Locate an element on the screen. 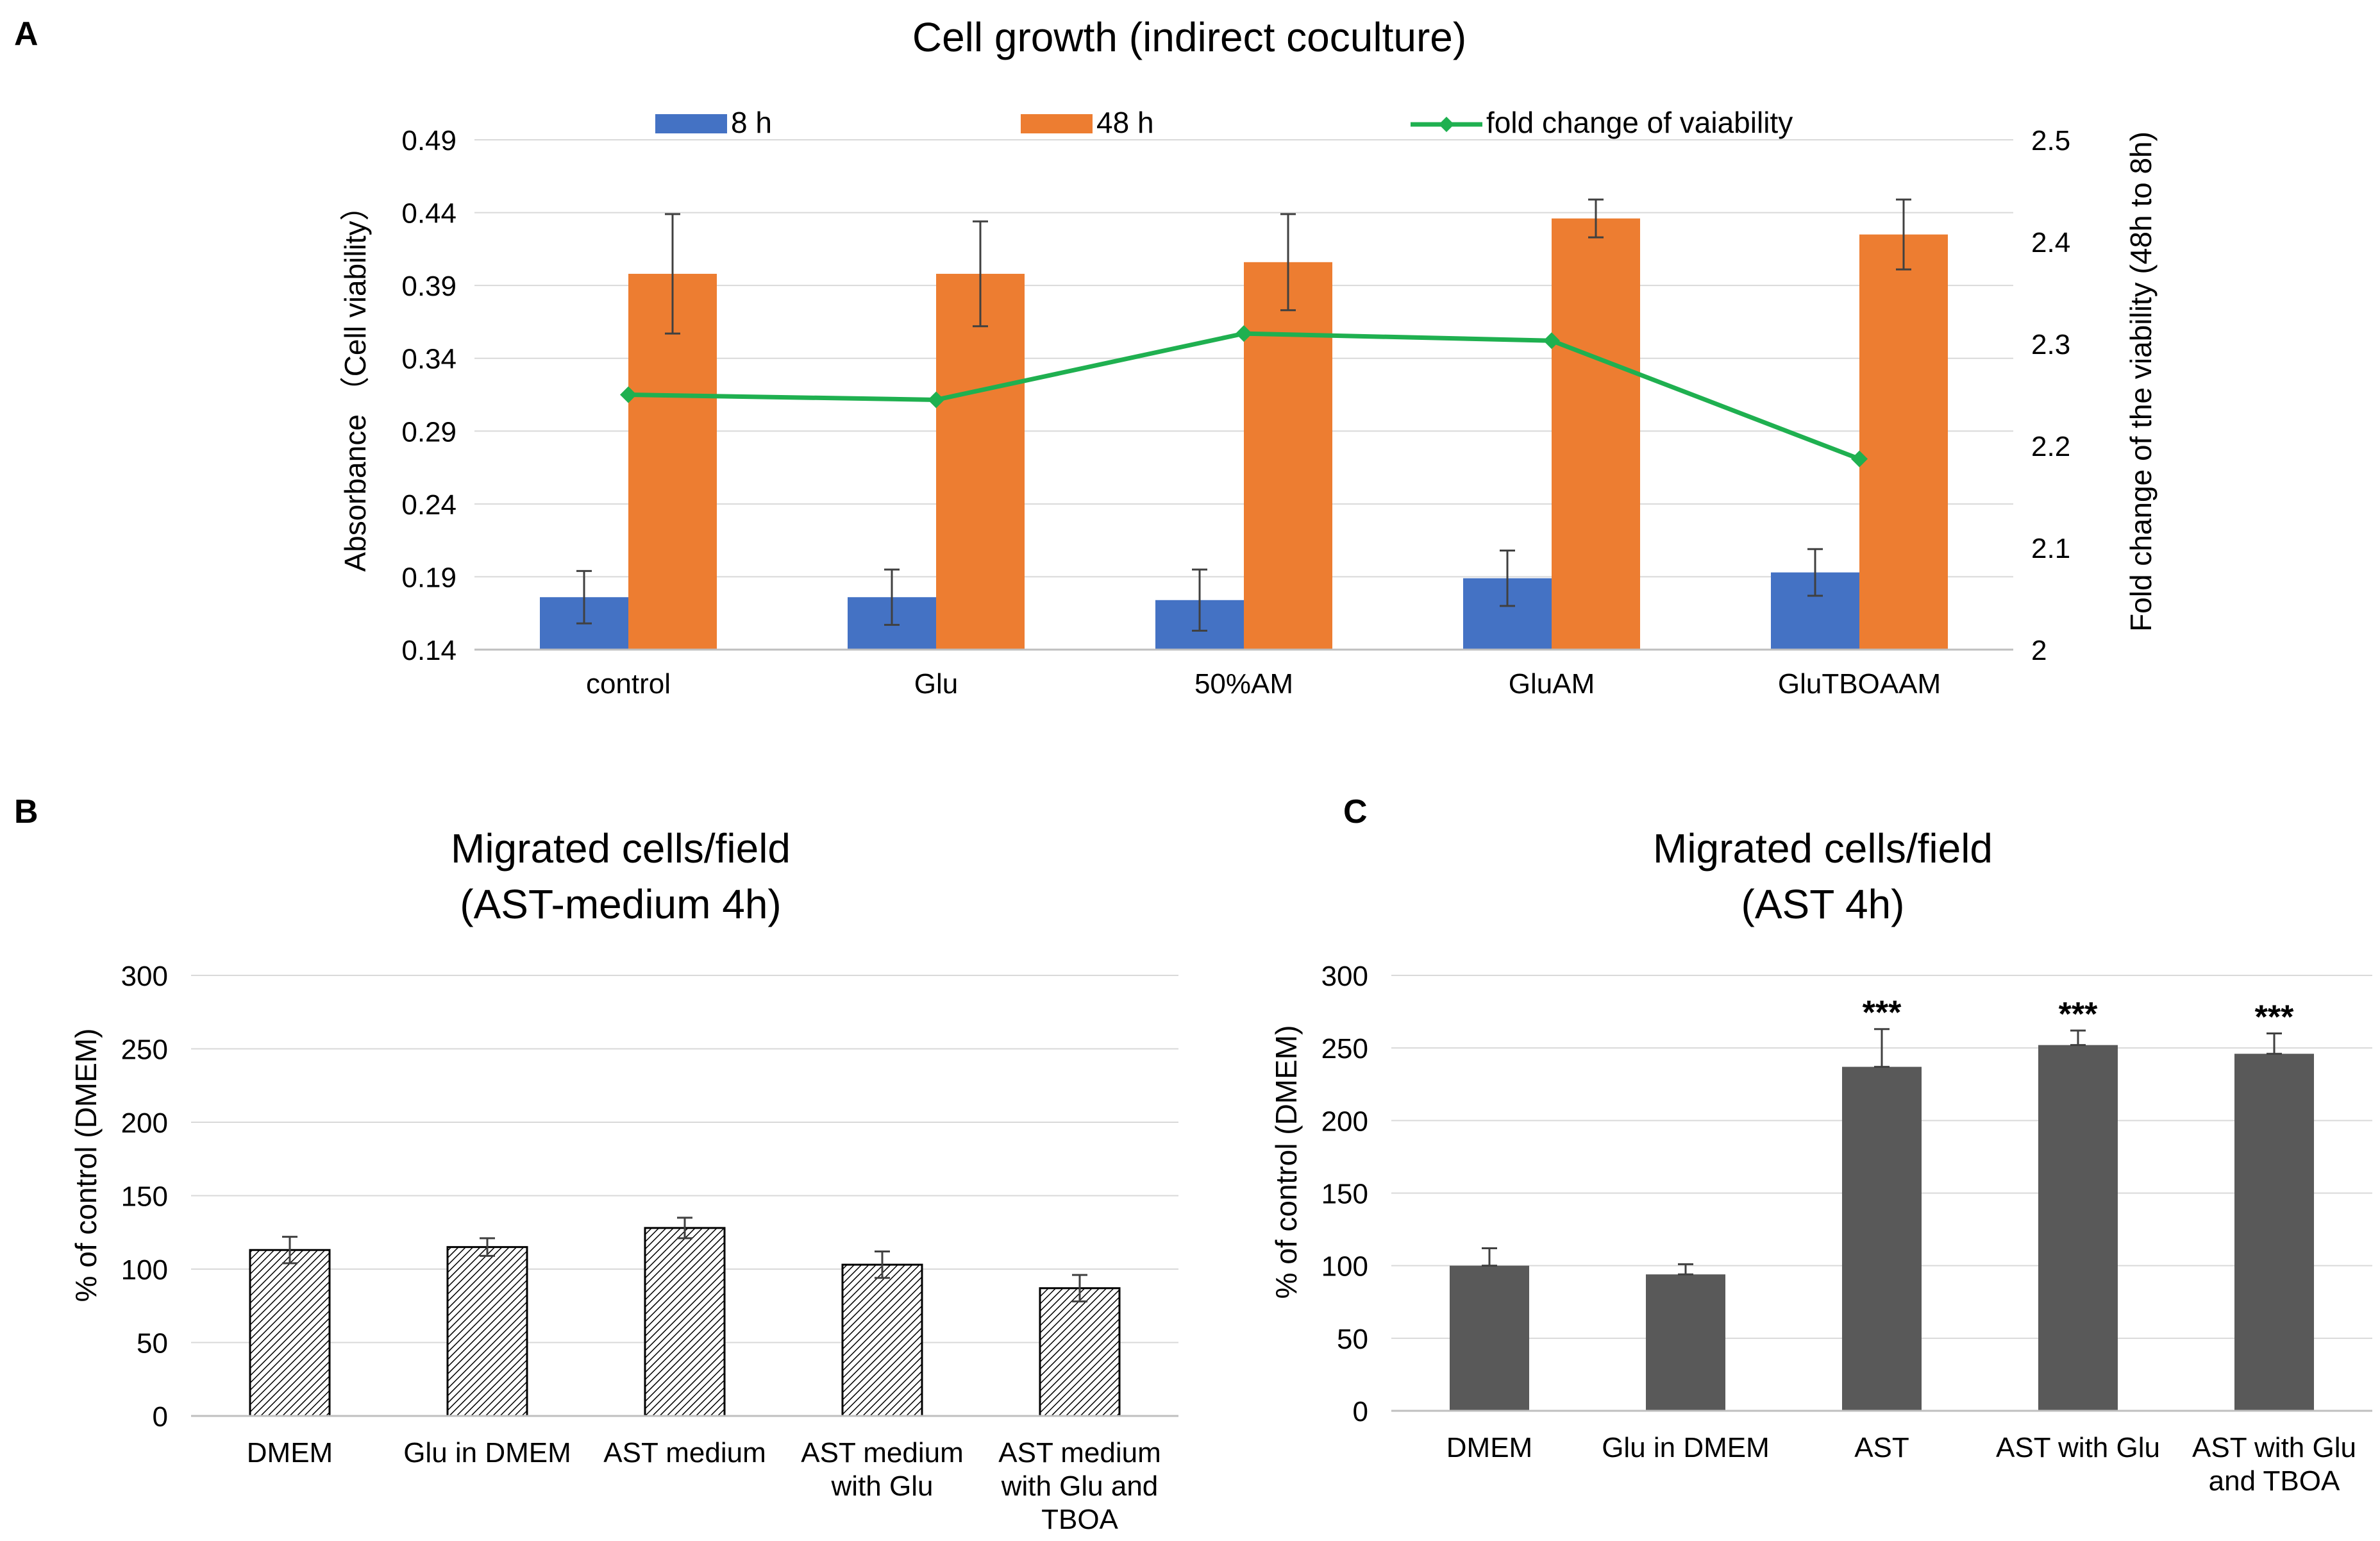 This screenshot has width=2380, height=1541. chart-c-ylabel: % of control (DMEM) is located at coordinates (1286, 1162).